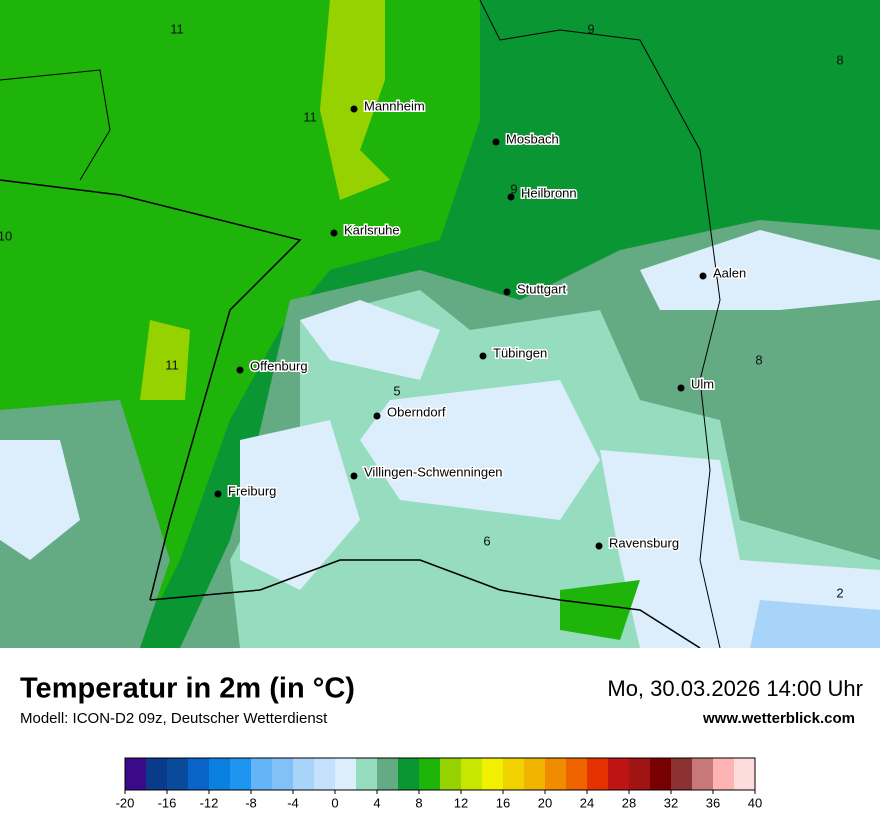  What do you see at coordinates (6, 235) in the screenshot?
I see `contour-label: 10` at bounding box center [6, 235].